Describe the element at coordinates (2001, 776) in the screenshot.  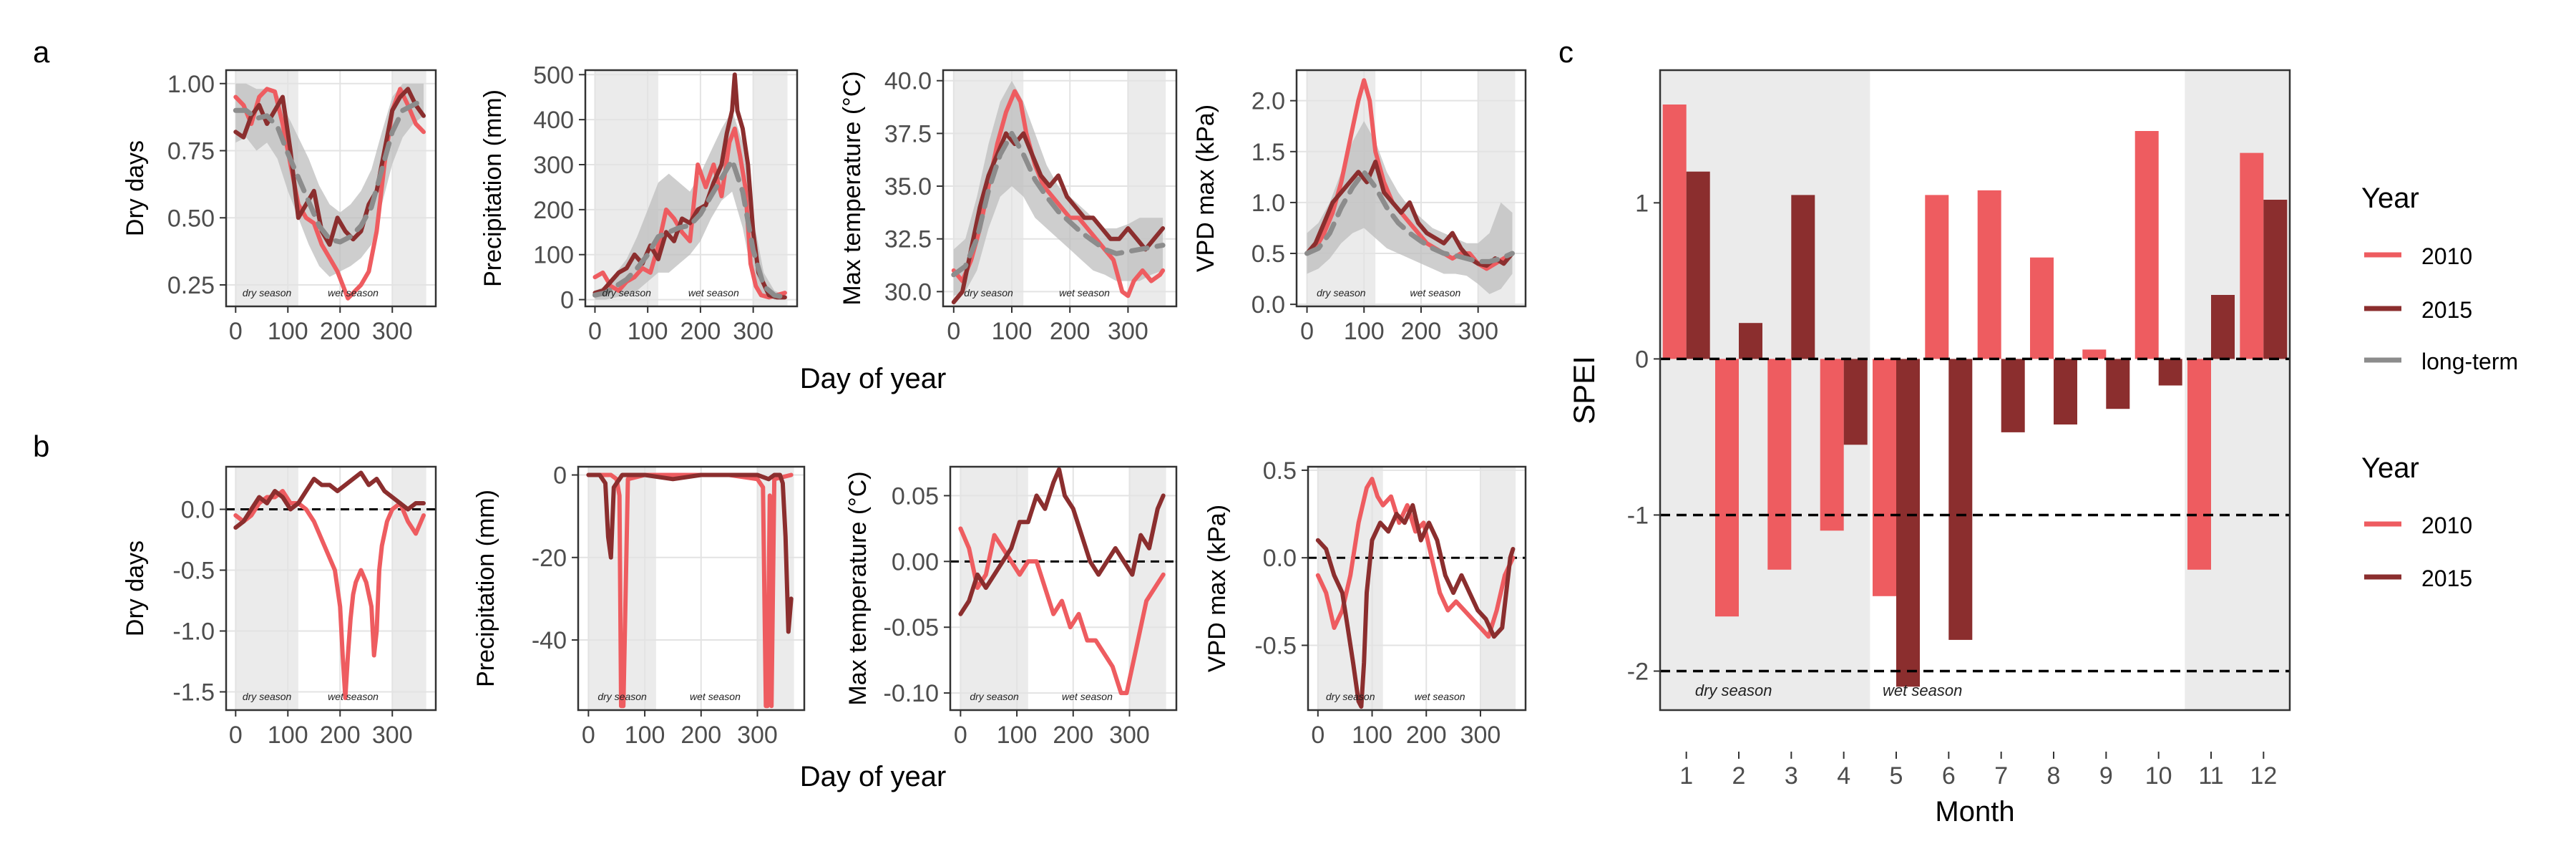
I see `x-tick-label-c-6: 7` at that location.